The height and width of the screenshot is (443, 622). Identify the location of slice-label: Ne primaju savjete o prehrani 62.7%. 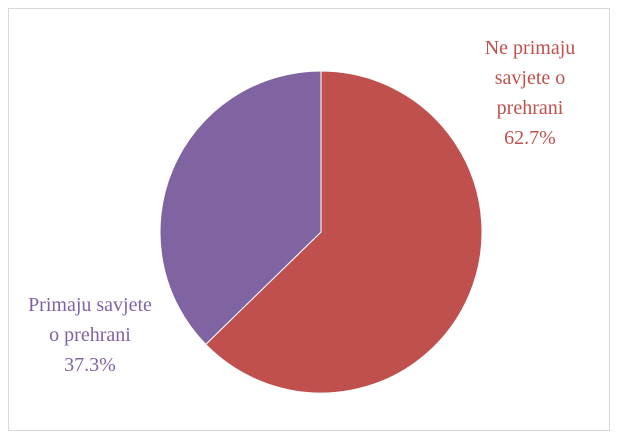
(530, 93).